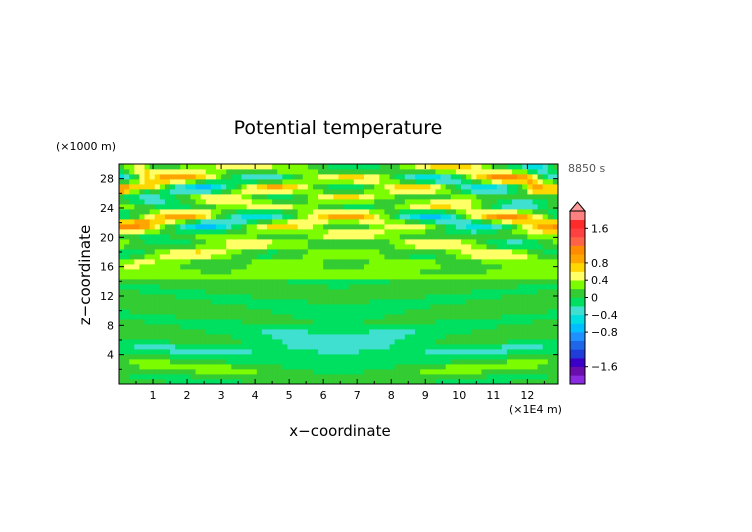 Image resolution: width=752 pixels, height=532 pixels. What do you see at coordinates (577, 206) in the screenshot?
I see `colorbar-overflow-triangle` at bounding box center [577, 206].